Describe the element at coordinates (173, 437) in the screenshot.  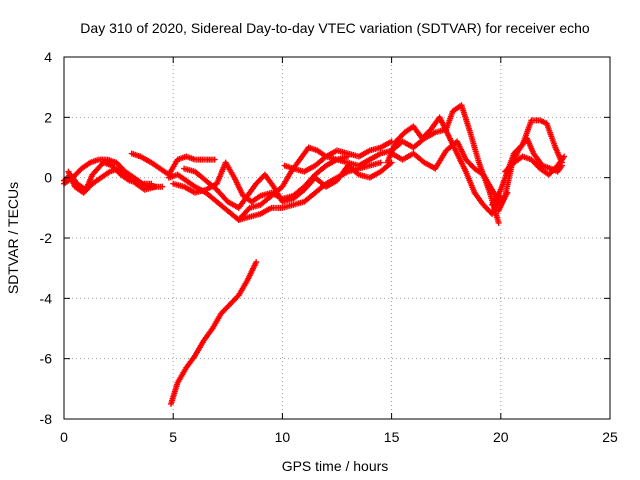
I see `x-tick-label: 5` at that location.